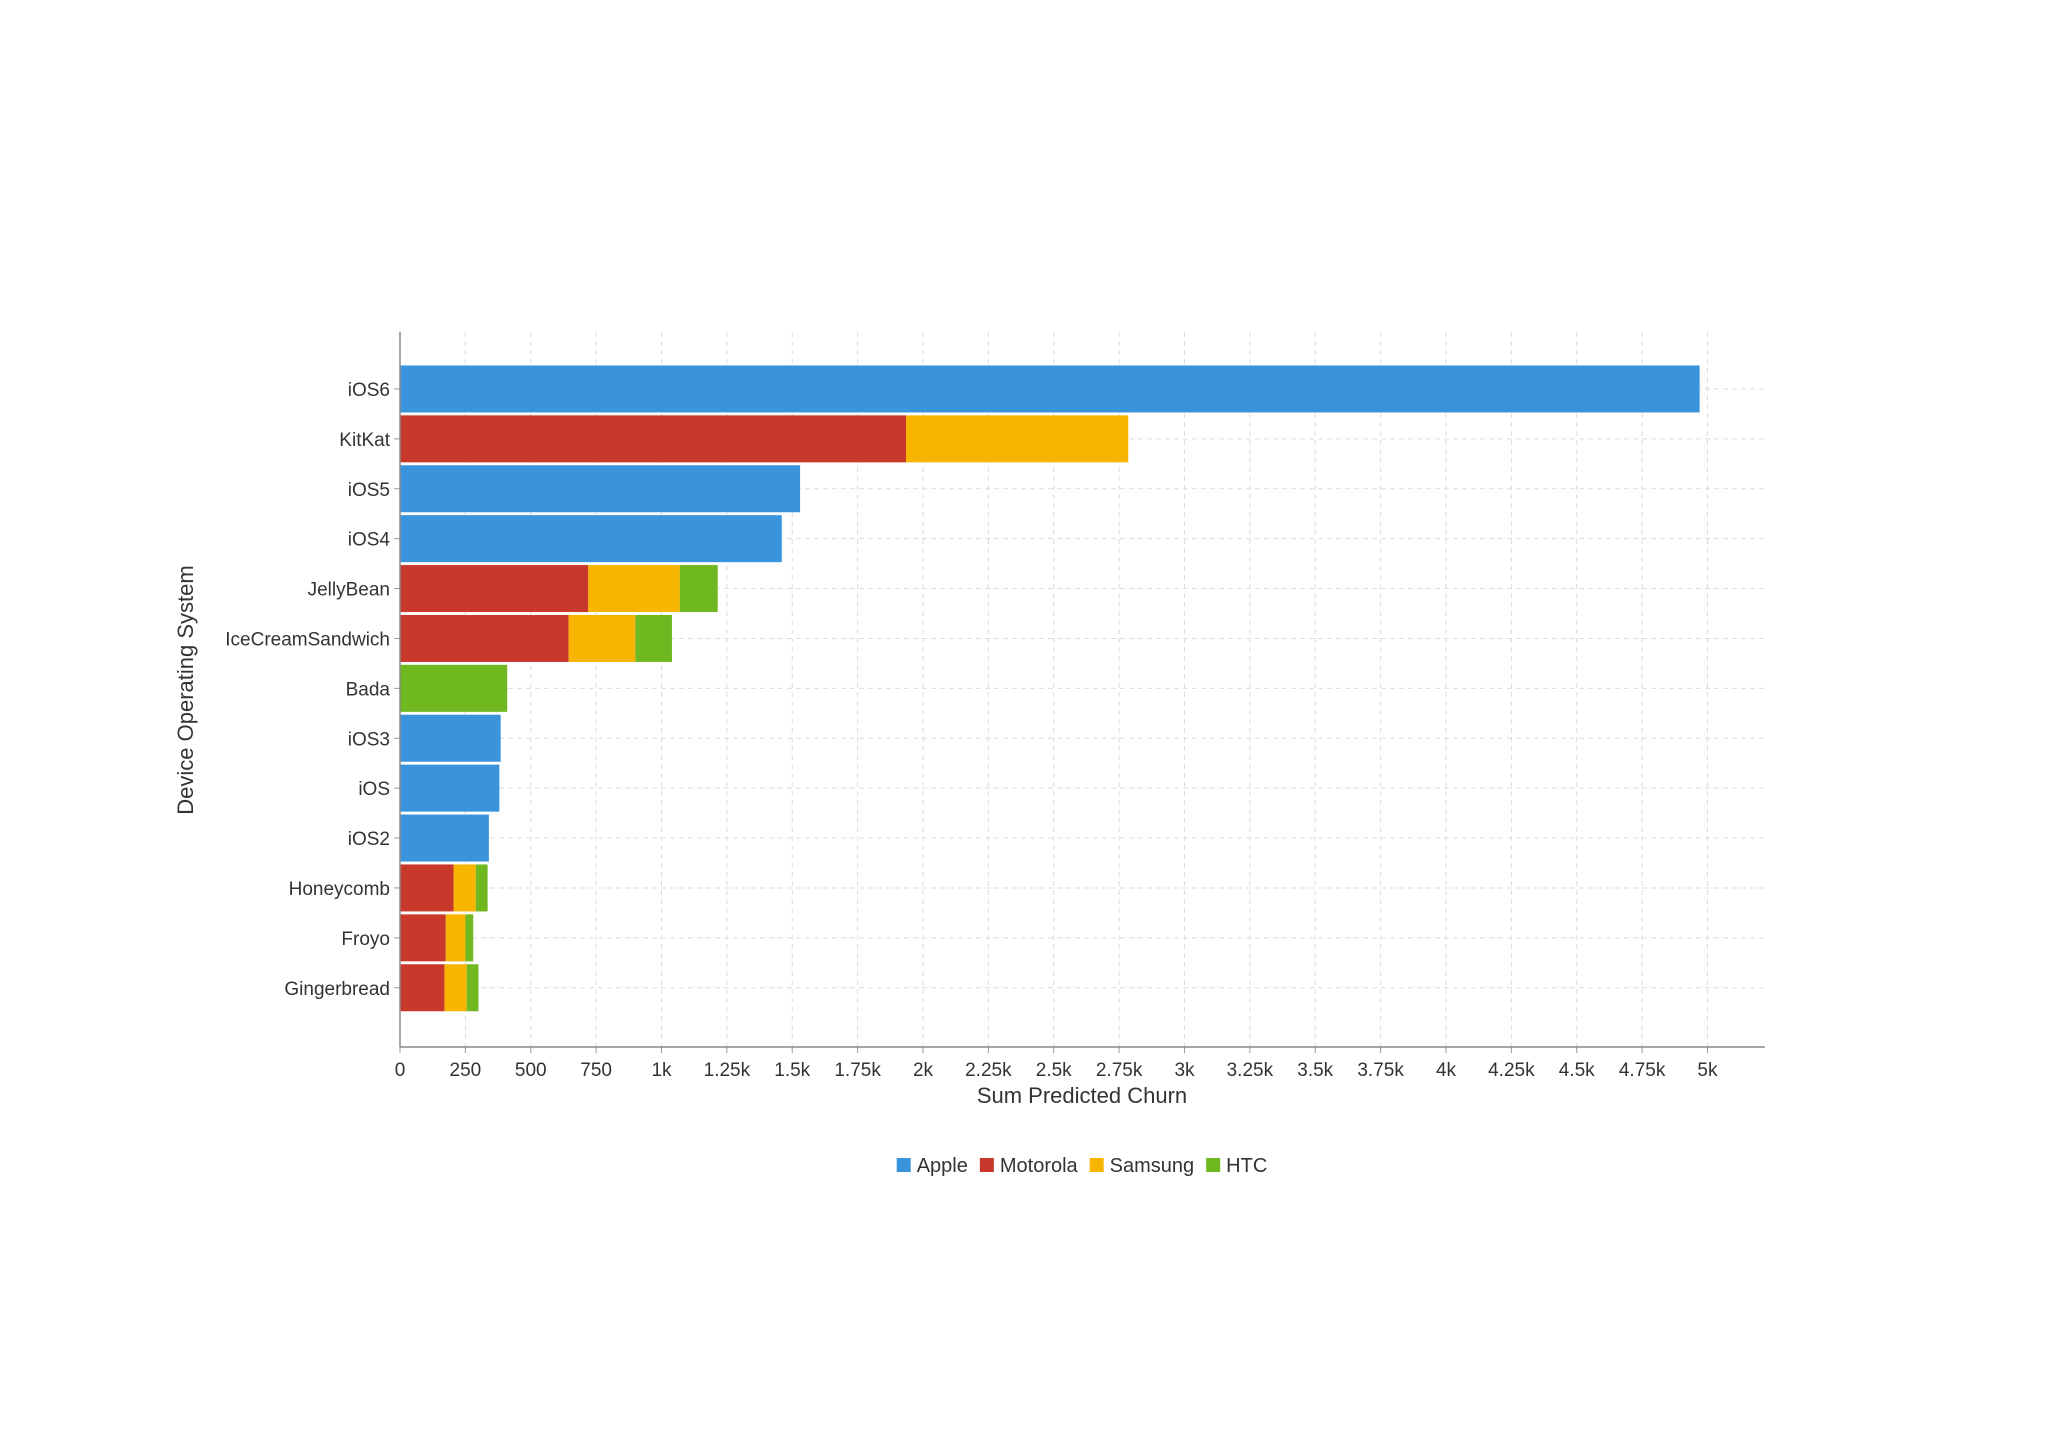  Describe the element at coordinates (364, 440) in the screenshot. I see `y-tick-label: KitKat` at that location.